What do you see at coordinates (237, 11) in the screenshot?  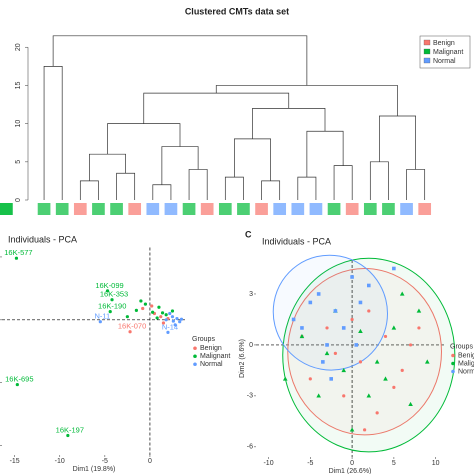 I see `chart-title: Clustered CMTs data set` at bounding box center [237, 11].